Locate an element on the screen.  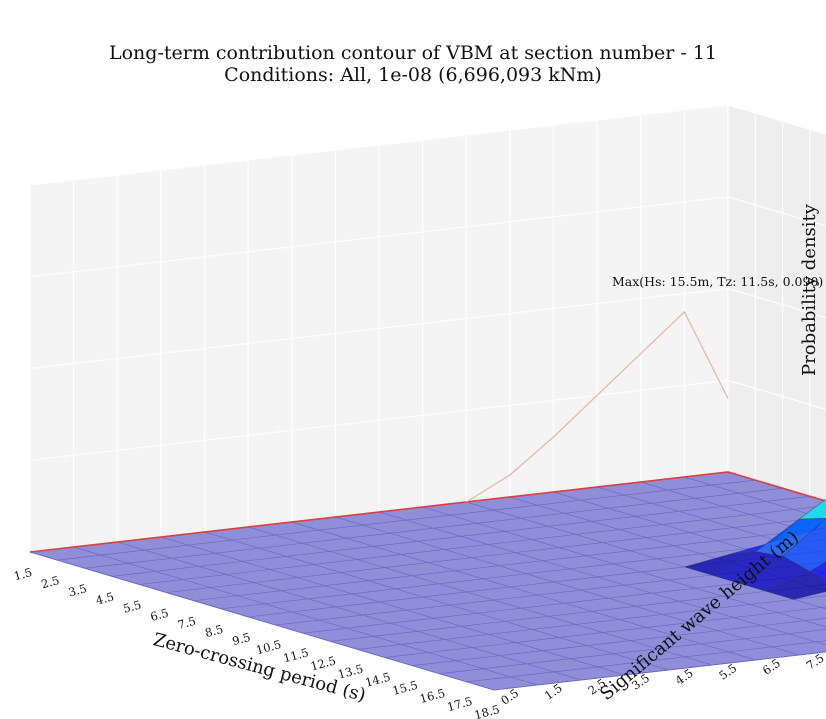
x-tick-label: 8.5 is located at coordinates (213, 631).